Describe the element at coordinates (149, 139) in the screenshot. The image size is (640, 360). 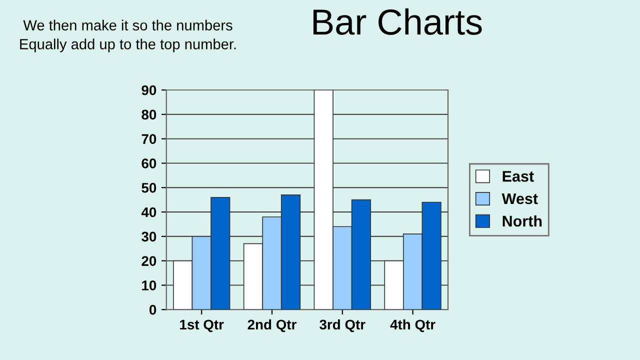
I see `y-tick-label: 70` at that location.